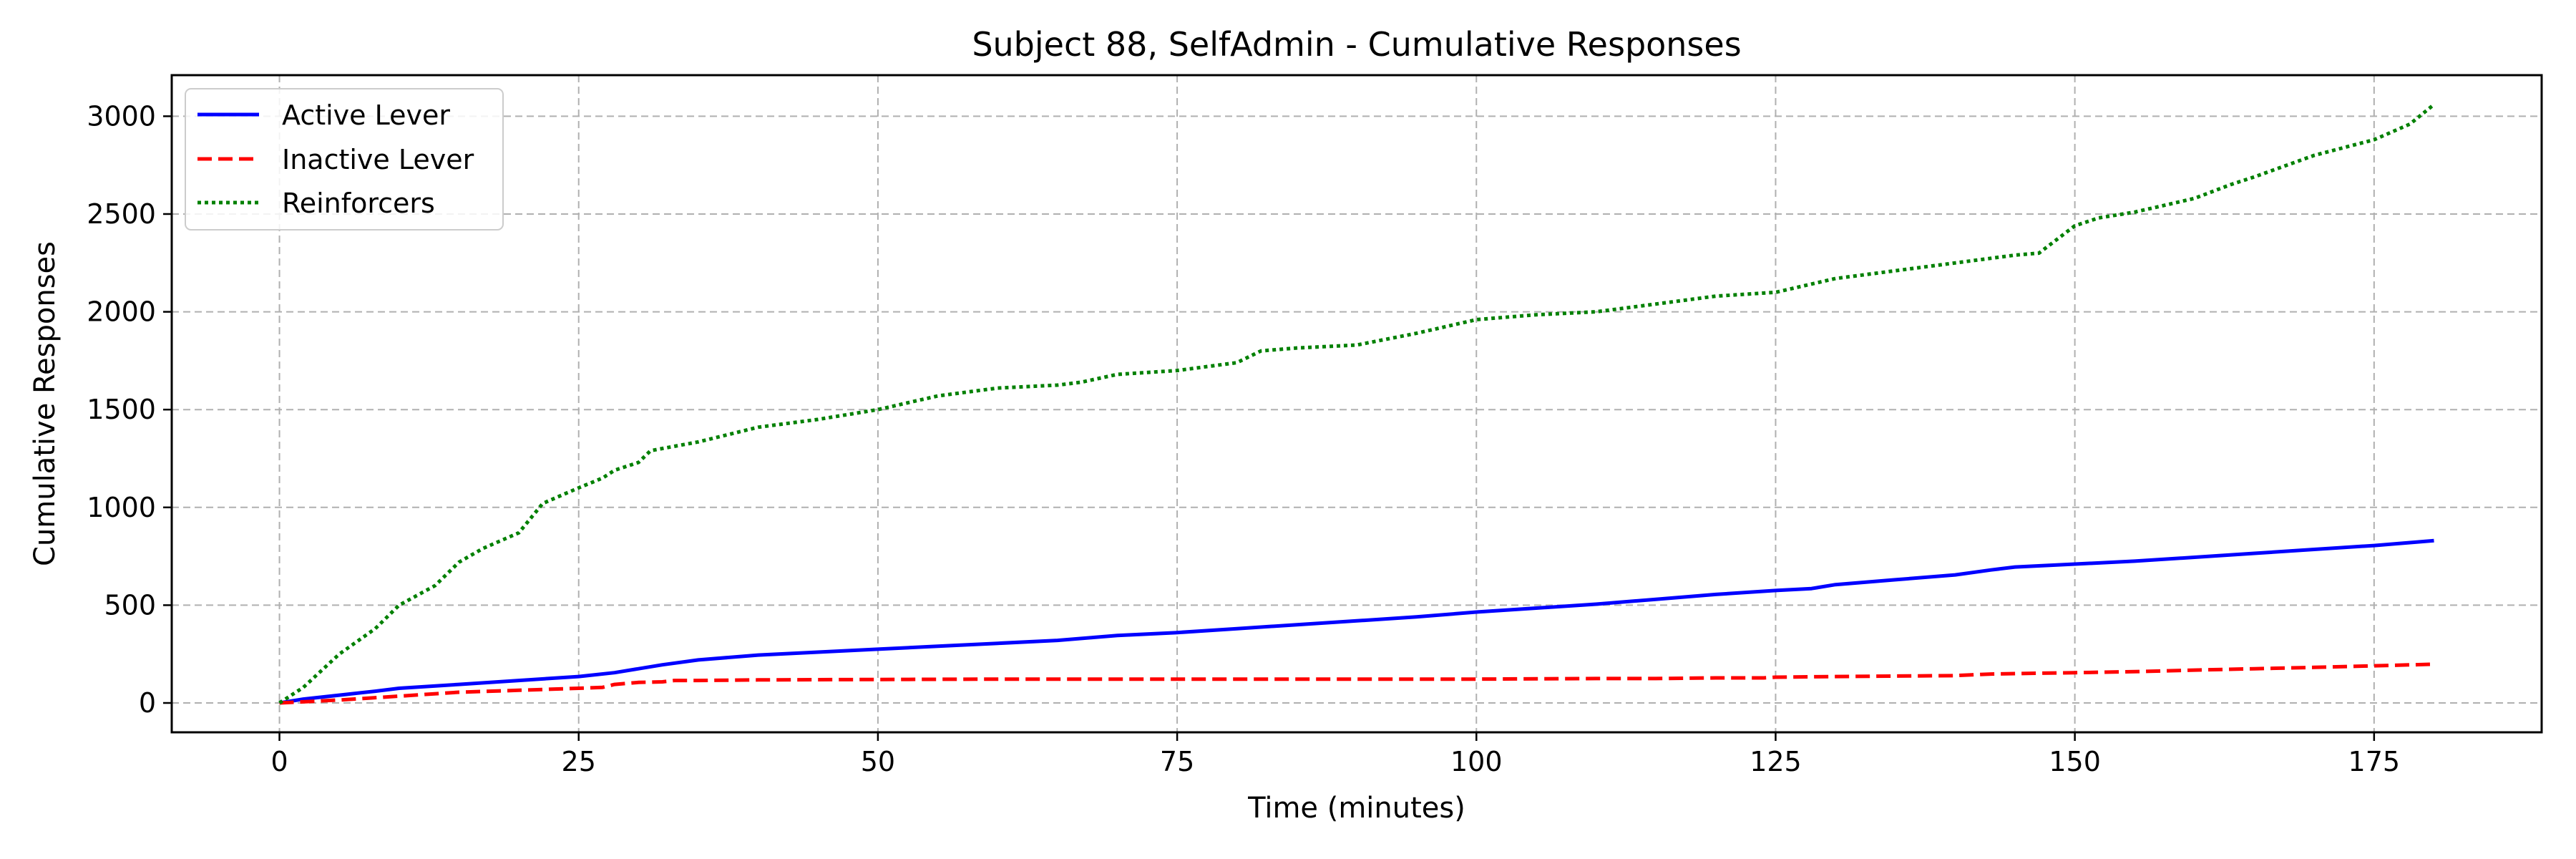  What do you see at coordinates (1776, 761) in the screenshot?
I see `x-tick-label: 125` at bounding box center [1776, 761].